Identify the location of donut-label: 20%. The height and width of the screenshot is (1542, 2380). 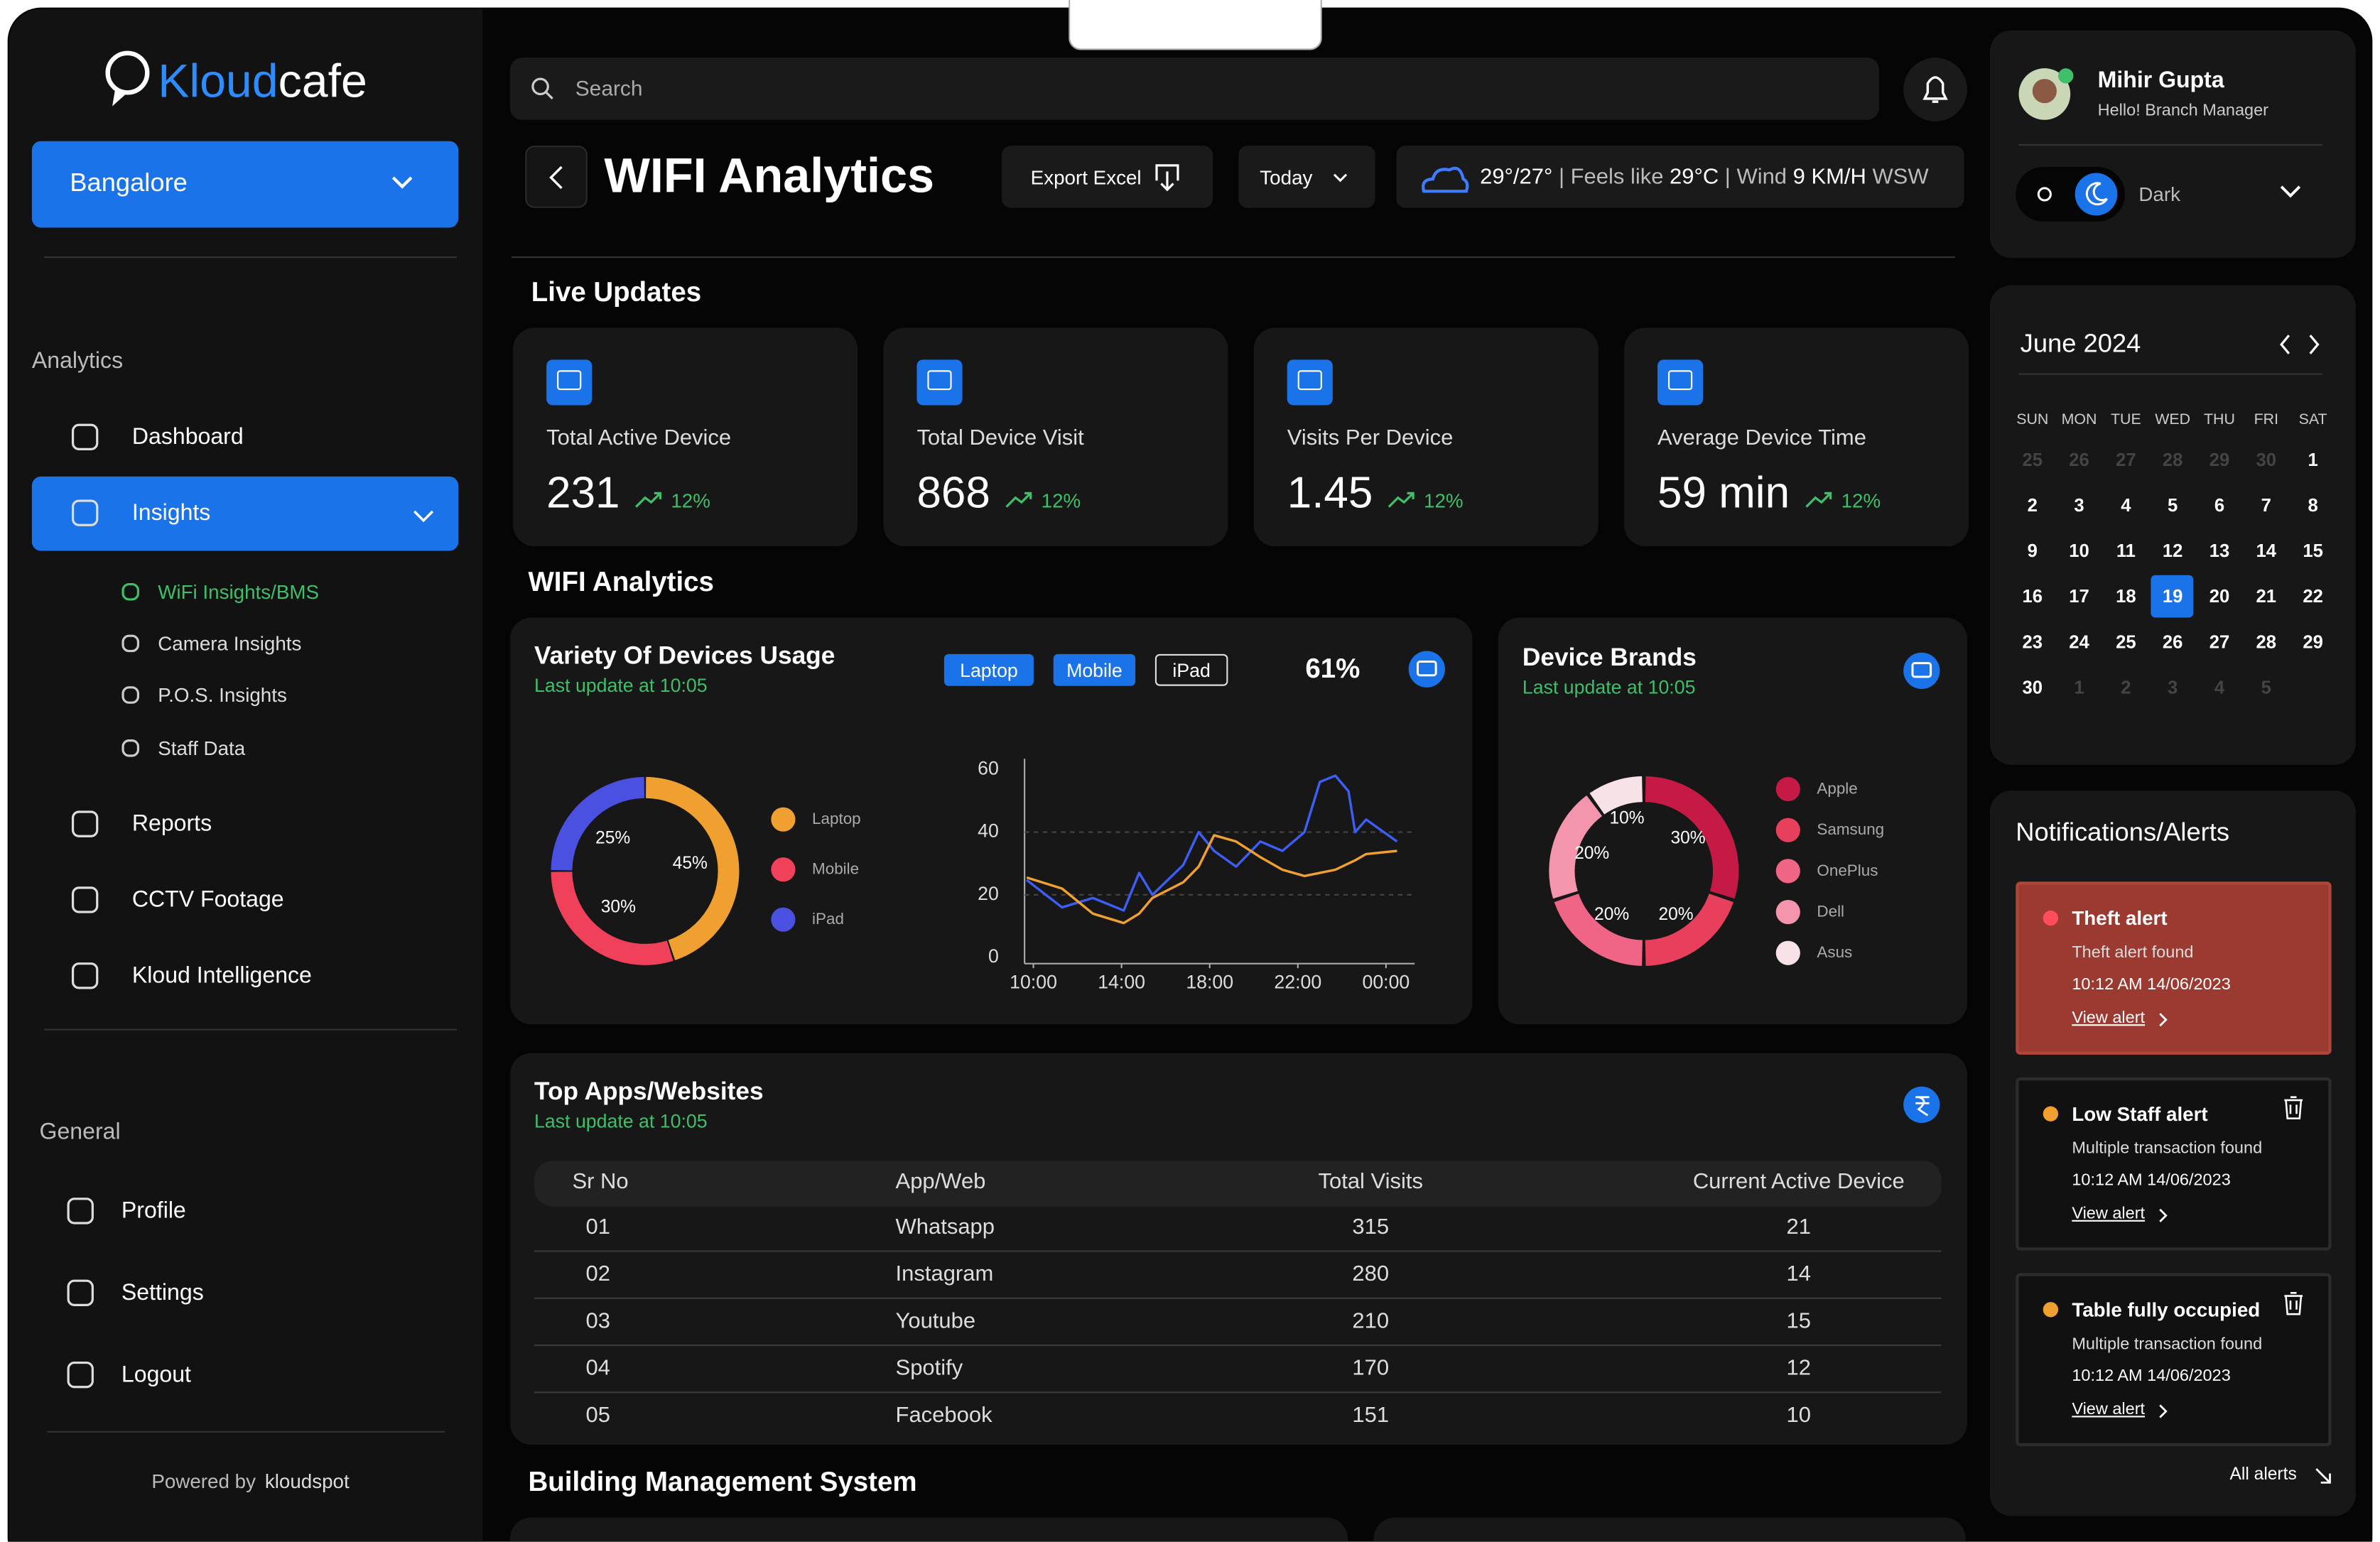
(1675, 915).